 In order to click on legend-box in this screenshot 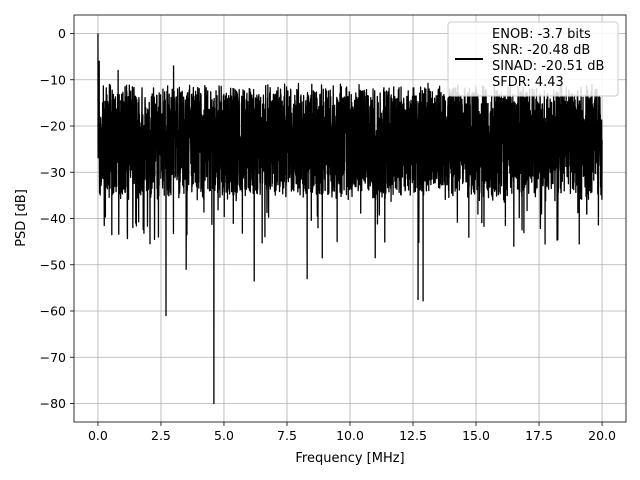, I will do `click(533, 59)`.